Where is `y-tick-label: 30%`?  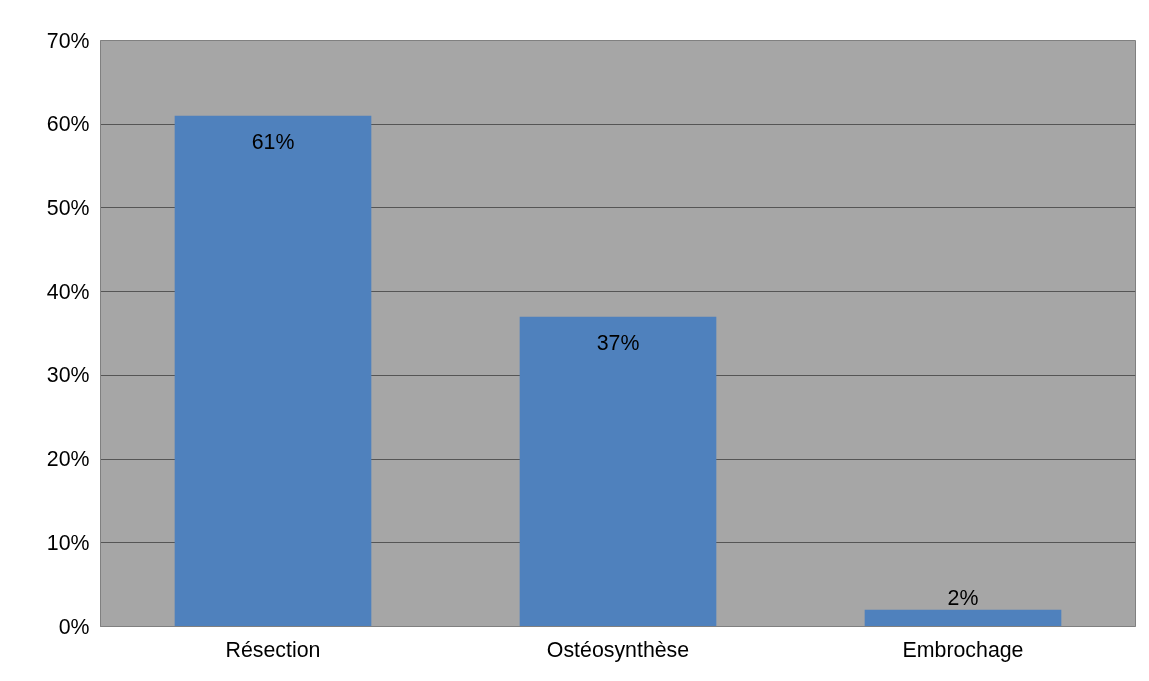 y-tick-label: 30% is located at coordinates (68, 375).